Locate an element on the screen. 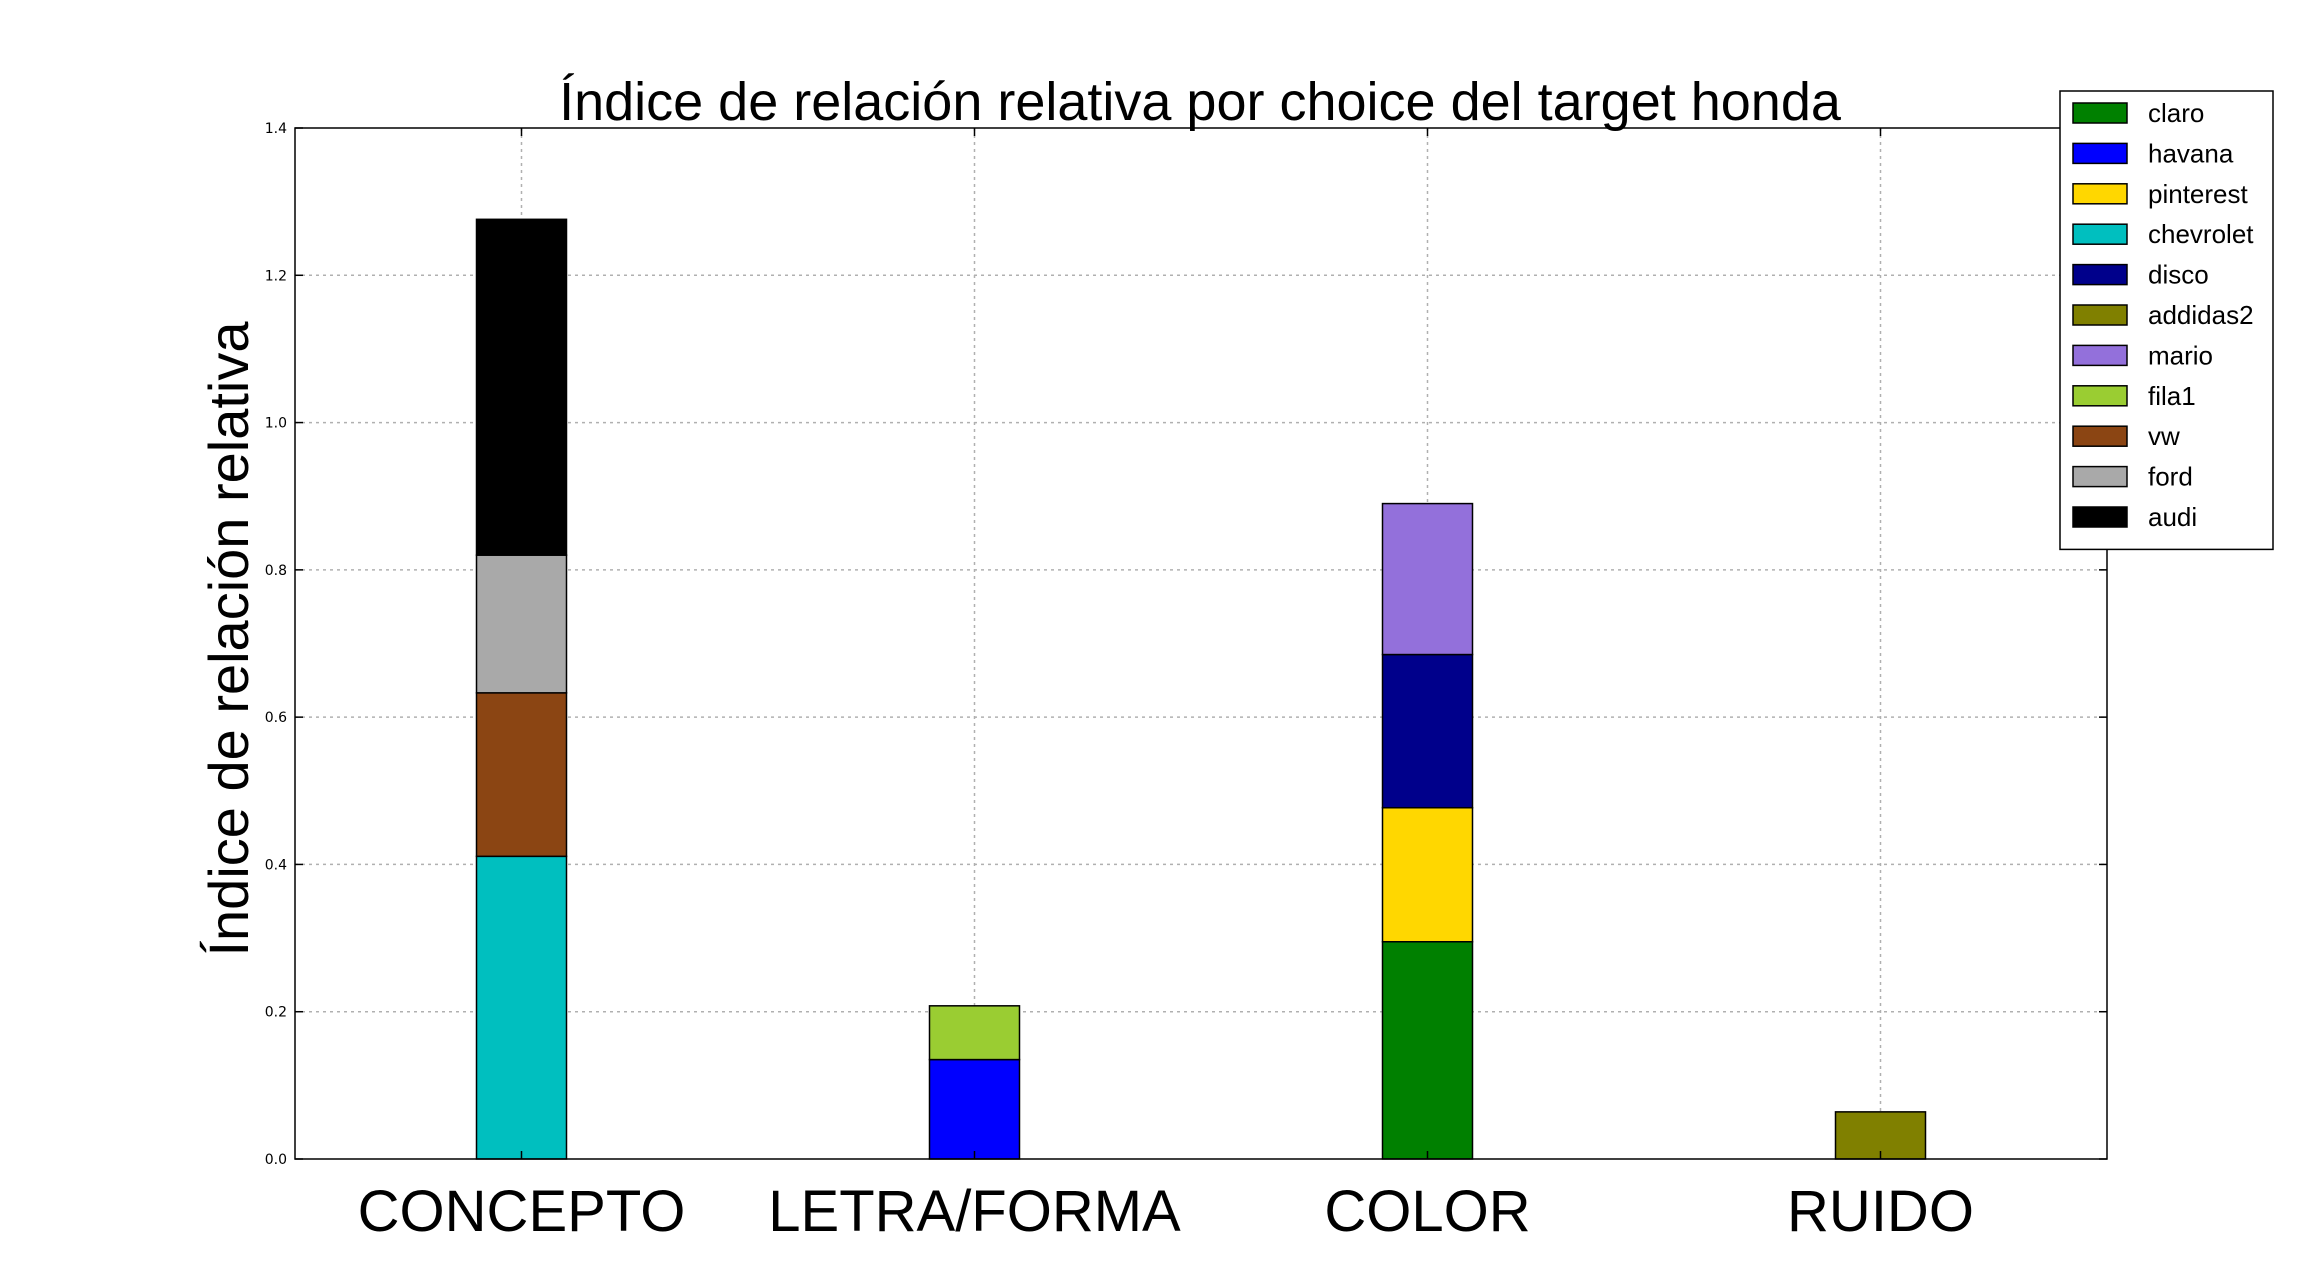 This screenshot has height=1277, width=2318. legend-label-chevrolet: chevrolet is located at coordinates (2201, 234).